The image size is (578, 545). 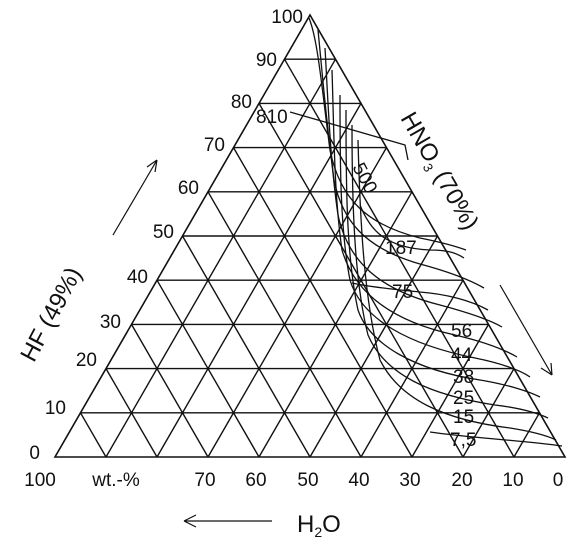 What do you see at coordinates (420, 296) in the screenshot?
I see `contour-75-tail` at bounding box center [420, 296].